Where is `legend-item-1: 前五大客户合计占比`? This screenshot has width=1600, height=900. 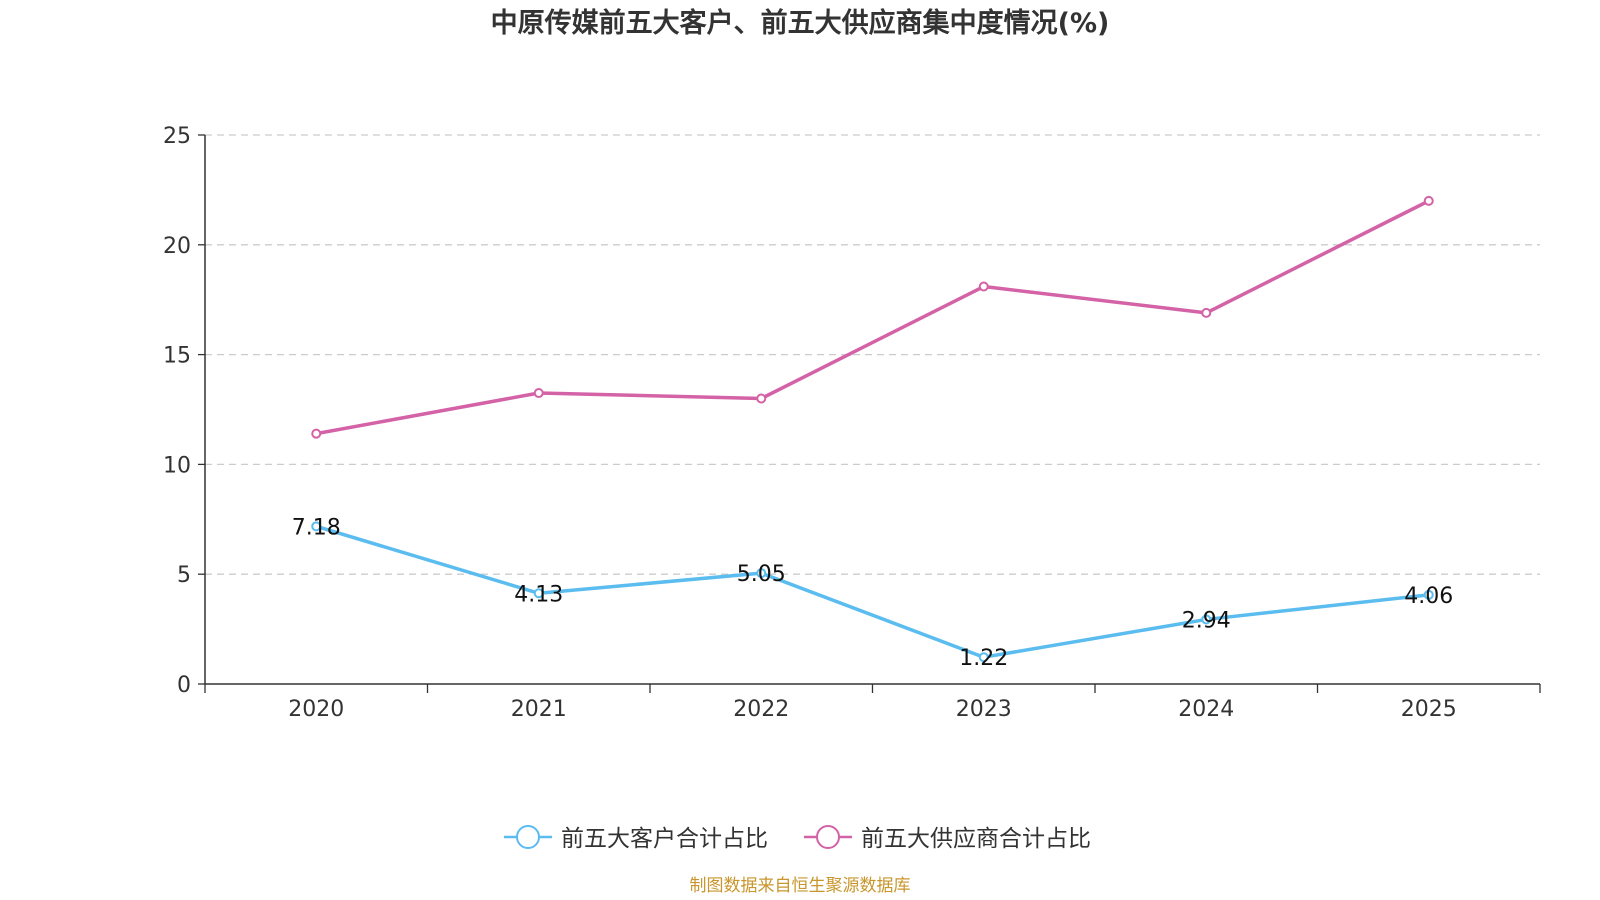
legend-item-1: 前五大客户合计占比 is located at coordinates (636, 838).